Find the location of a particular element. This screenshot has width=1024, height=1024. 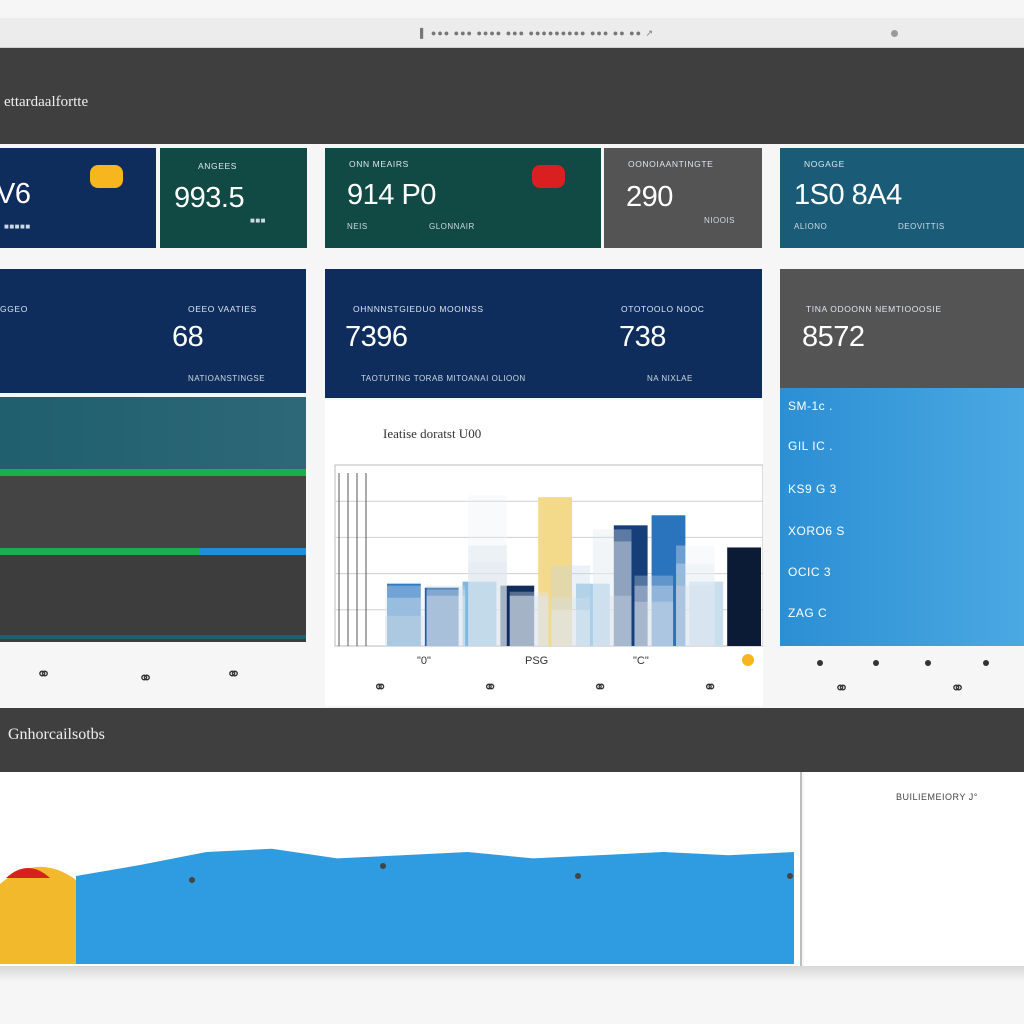

area-series is located at coordinates (435, 906).